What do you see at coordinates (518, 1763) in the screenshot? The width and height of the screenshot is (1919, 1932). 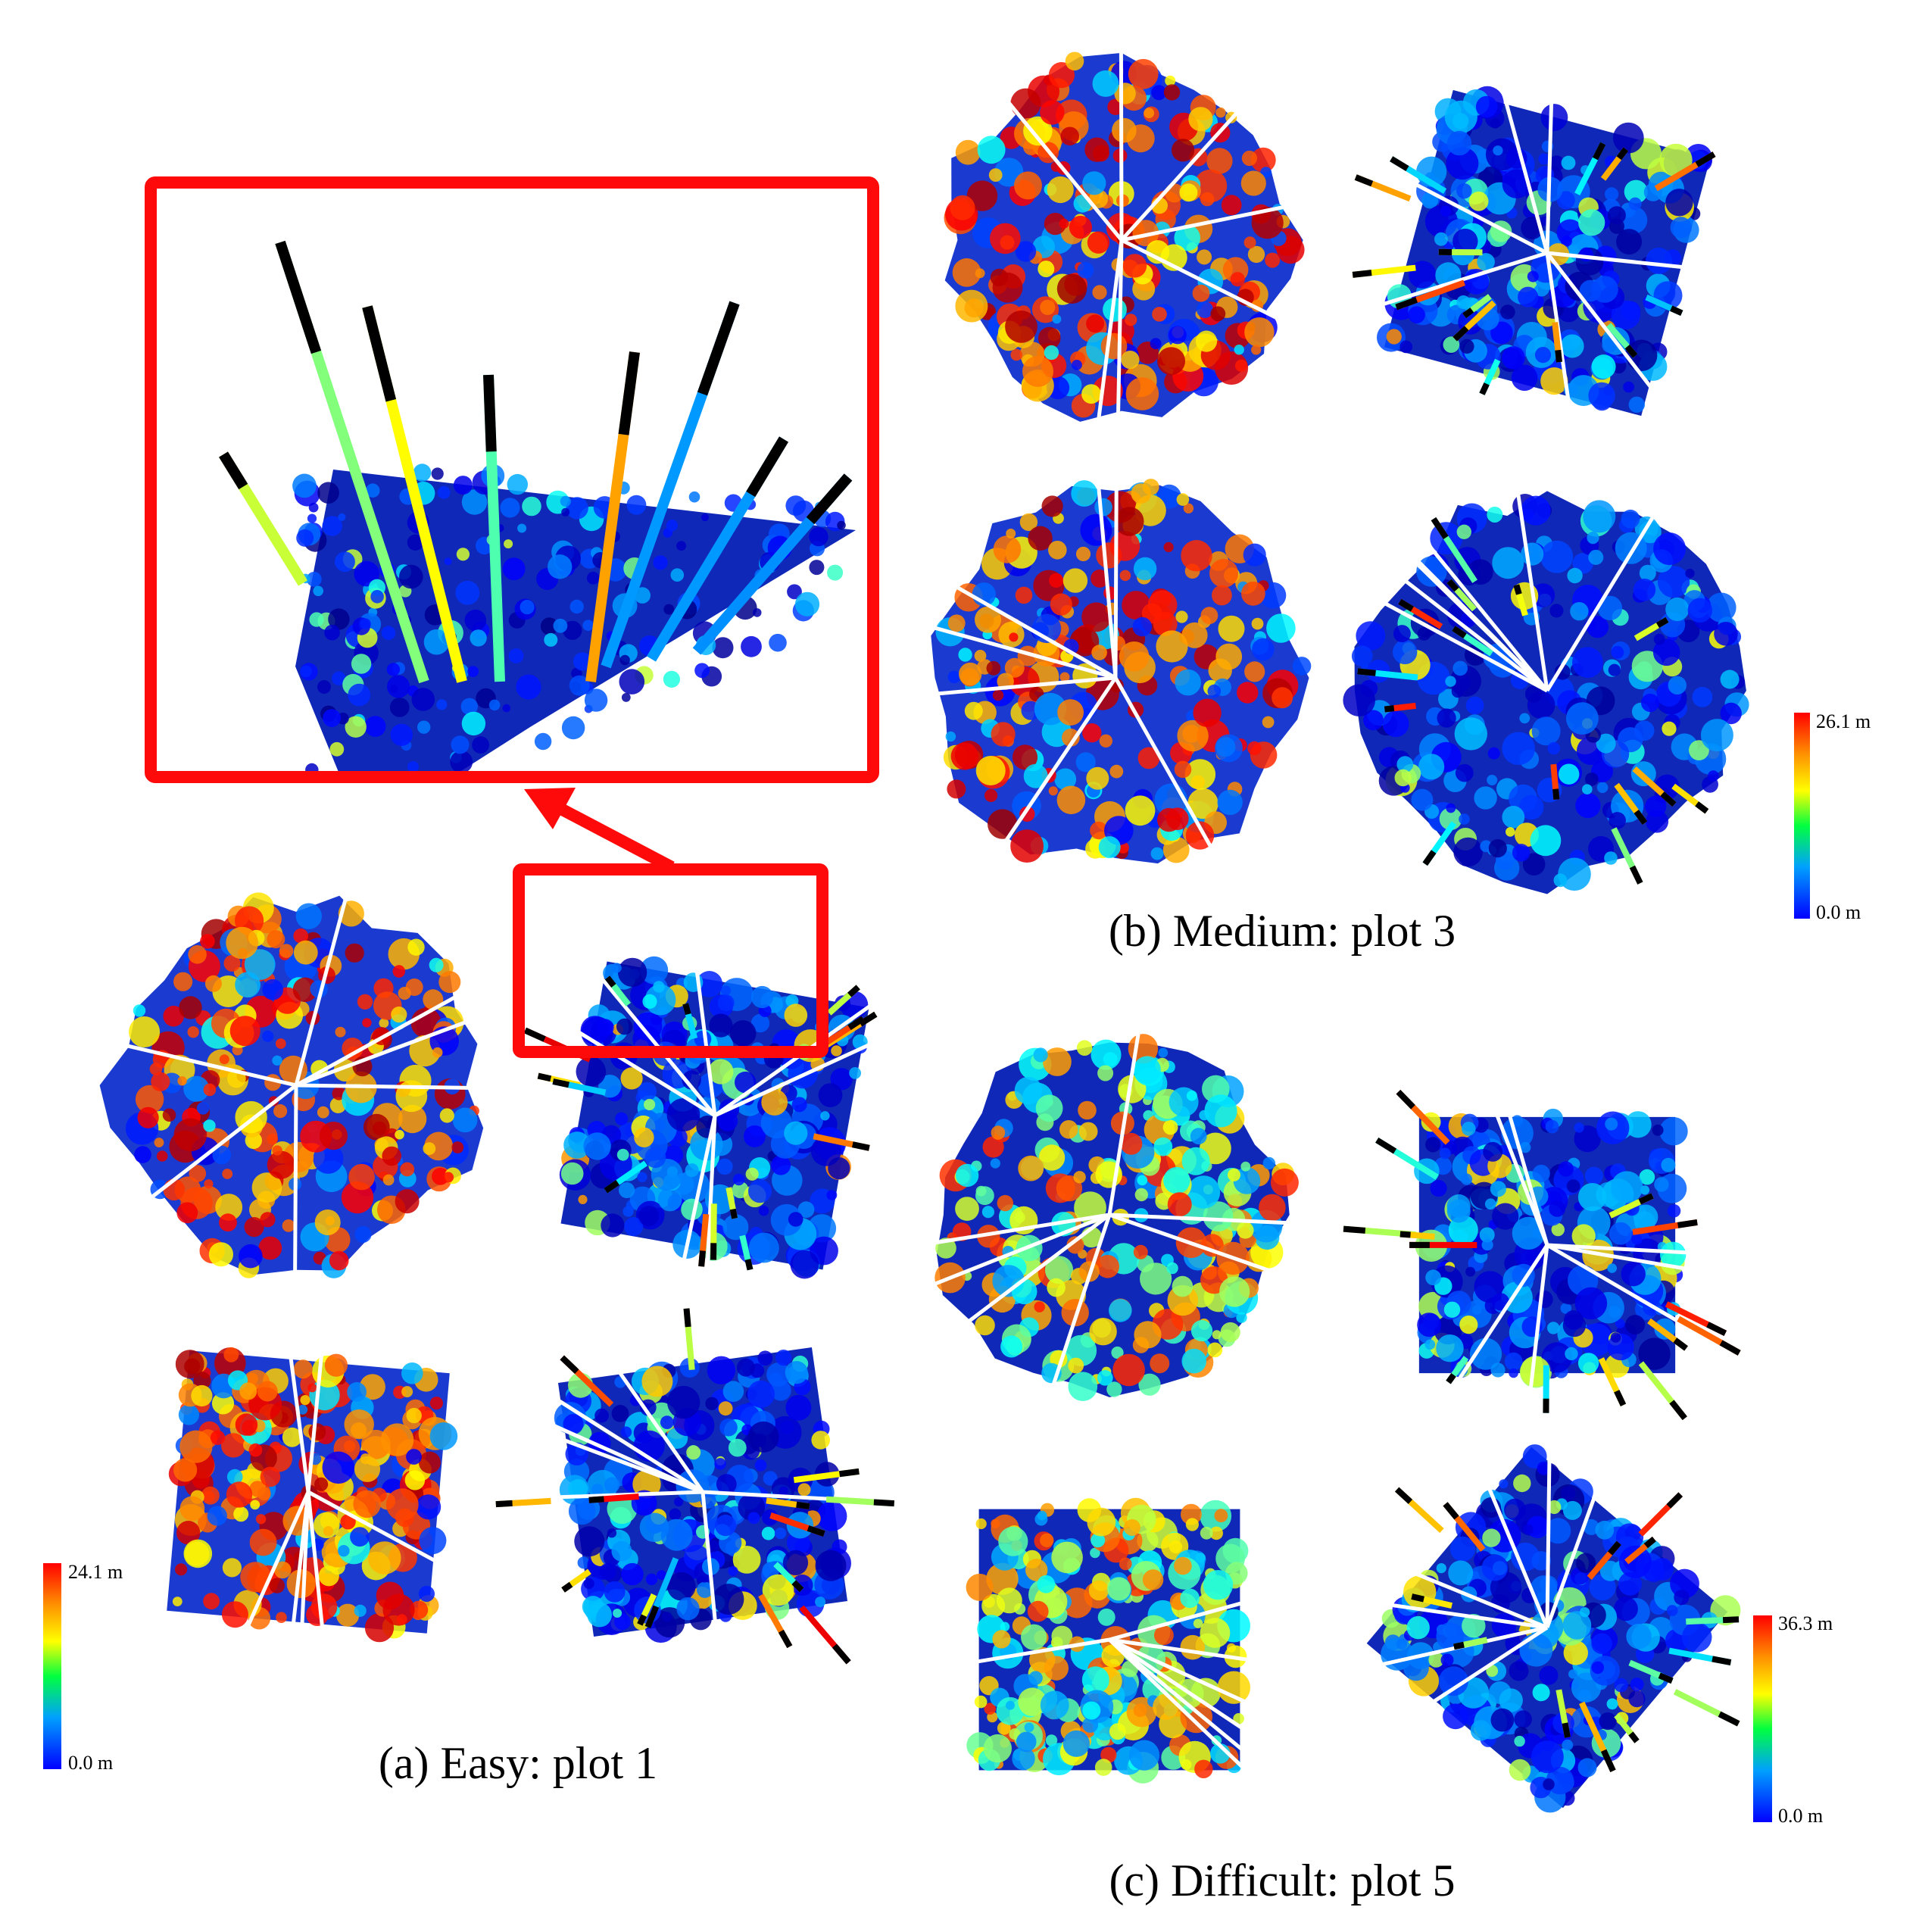 I see `caption: (a) Easy: plot 1` at bounding box center [518, 1763].